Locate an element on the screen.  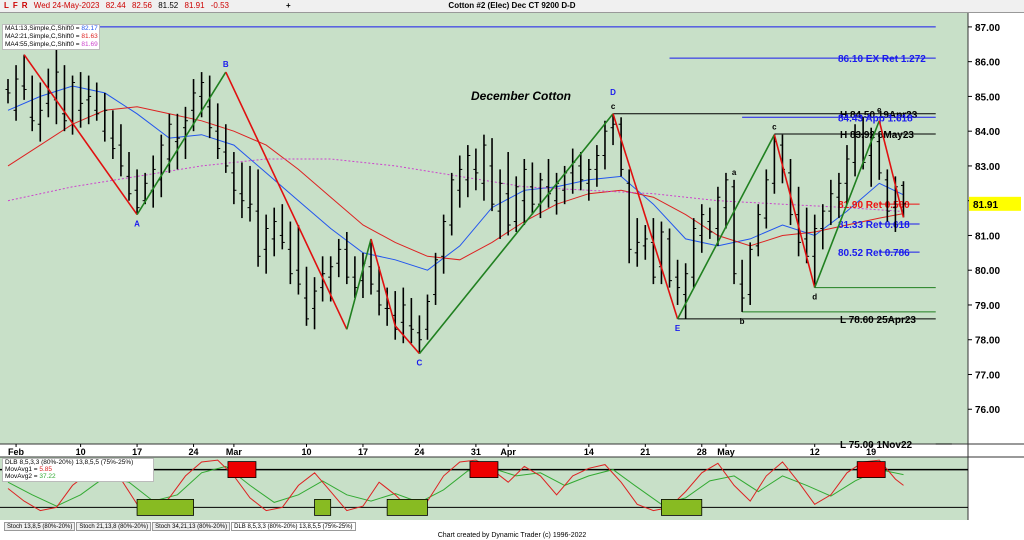
chart-title: December Cotton is located at coordinates (521, 96).